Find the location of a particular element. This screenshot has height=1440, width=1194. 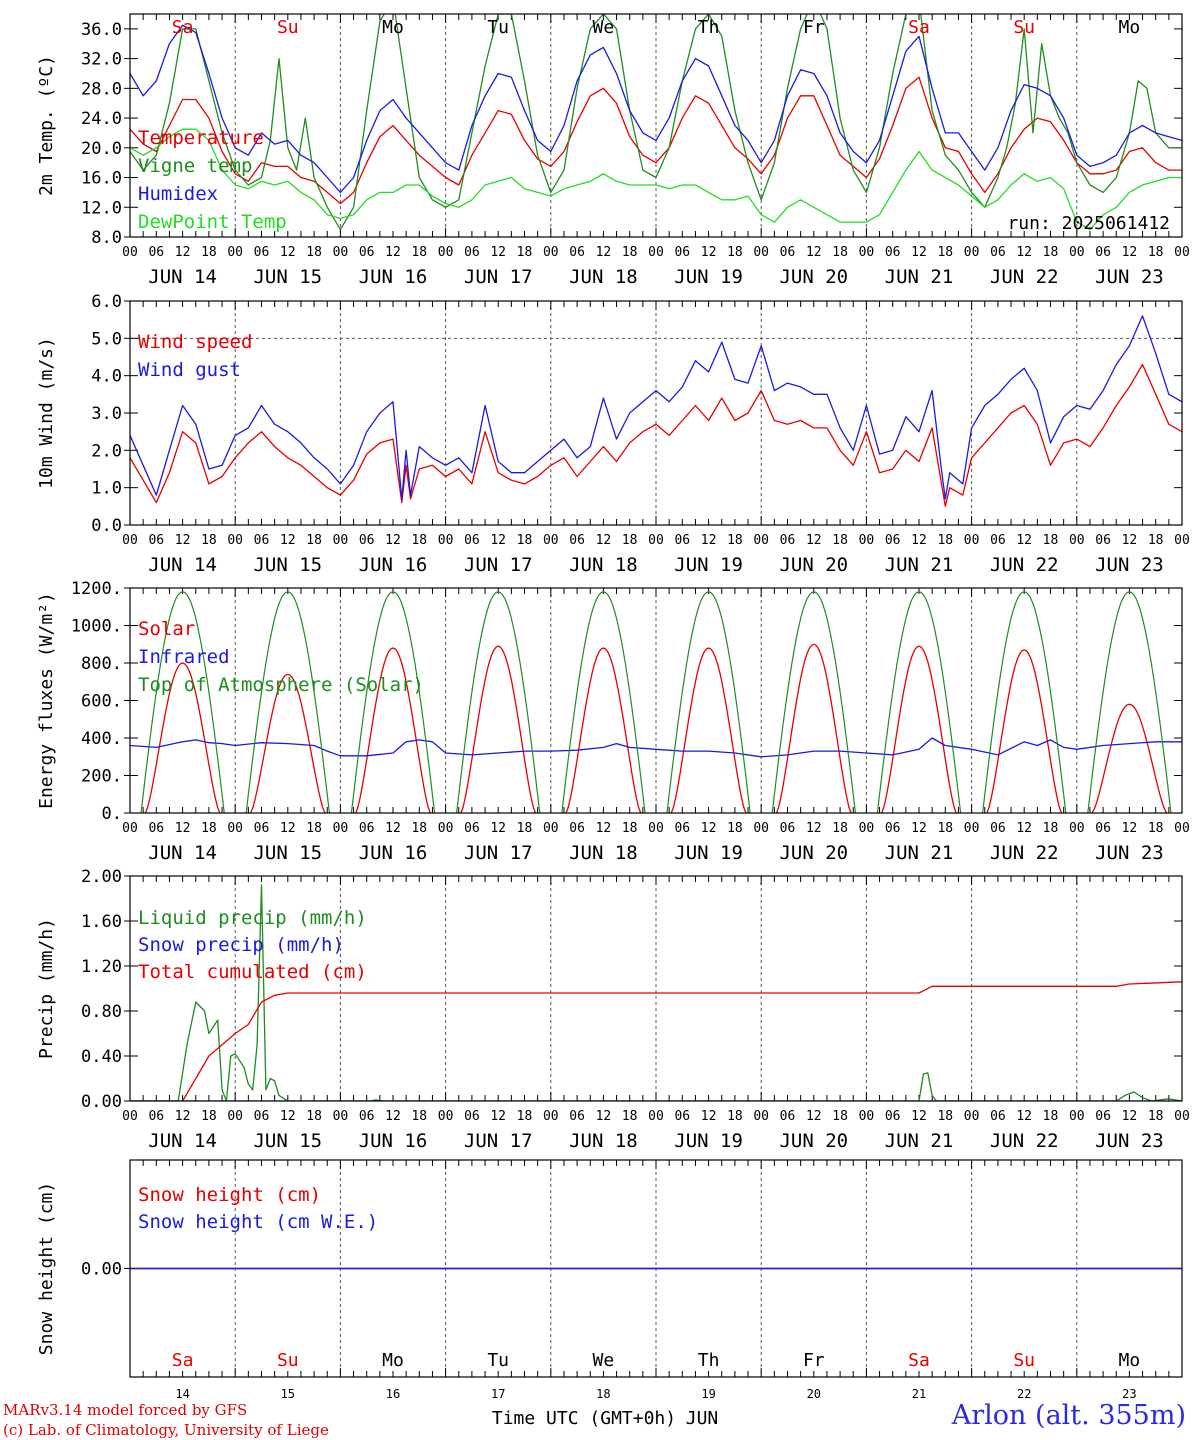

day-label: JUN 16 is located at coordinates (393, 1141).